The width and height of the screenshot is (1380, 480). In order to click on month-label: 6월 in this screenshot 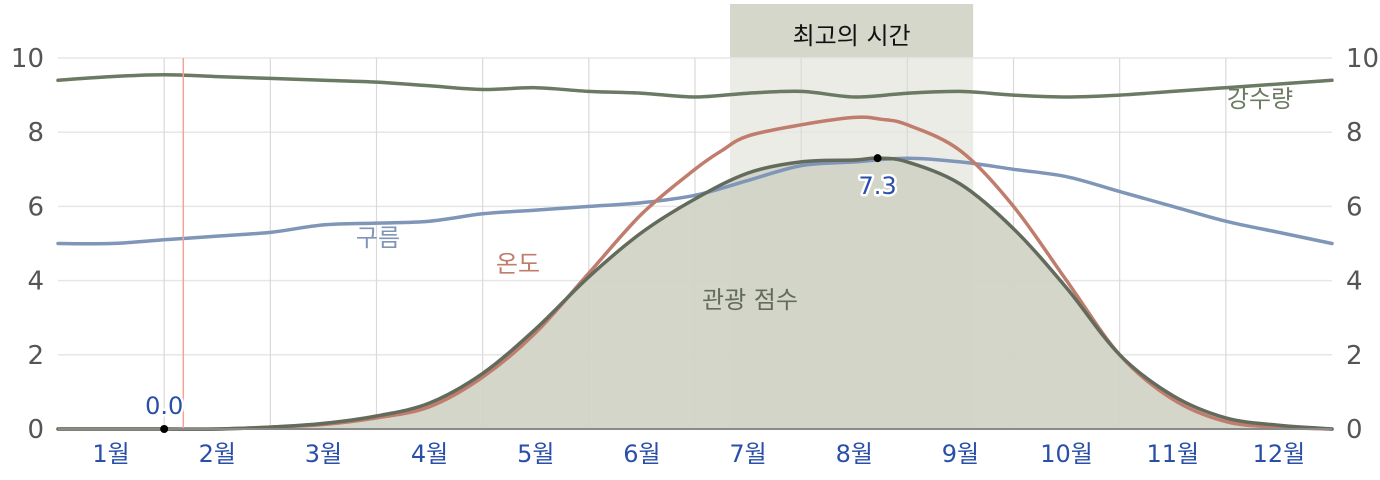, I will do `click(641, 454)`.